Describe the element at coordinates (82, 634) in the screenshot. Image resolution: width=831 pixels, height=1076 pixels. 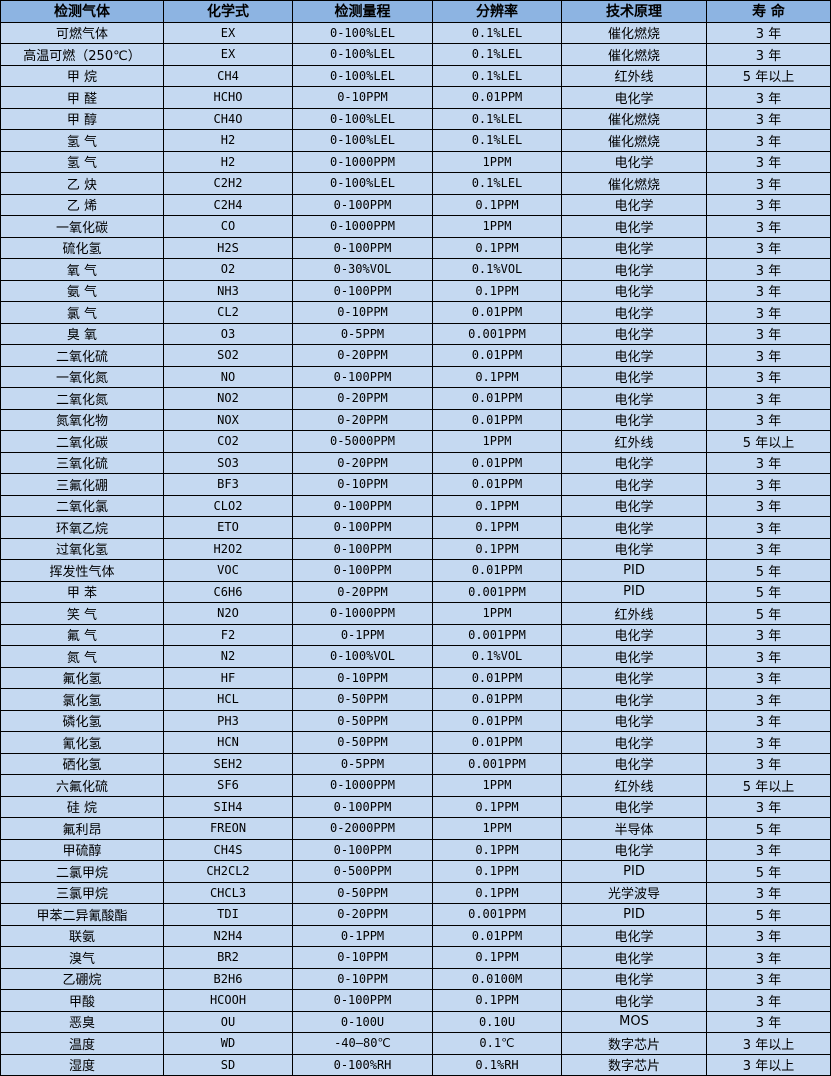
I see `cell-gas: 氟 气` at that location.